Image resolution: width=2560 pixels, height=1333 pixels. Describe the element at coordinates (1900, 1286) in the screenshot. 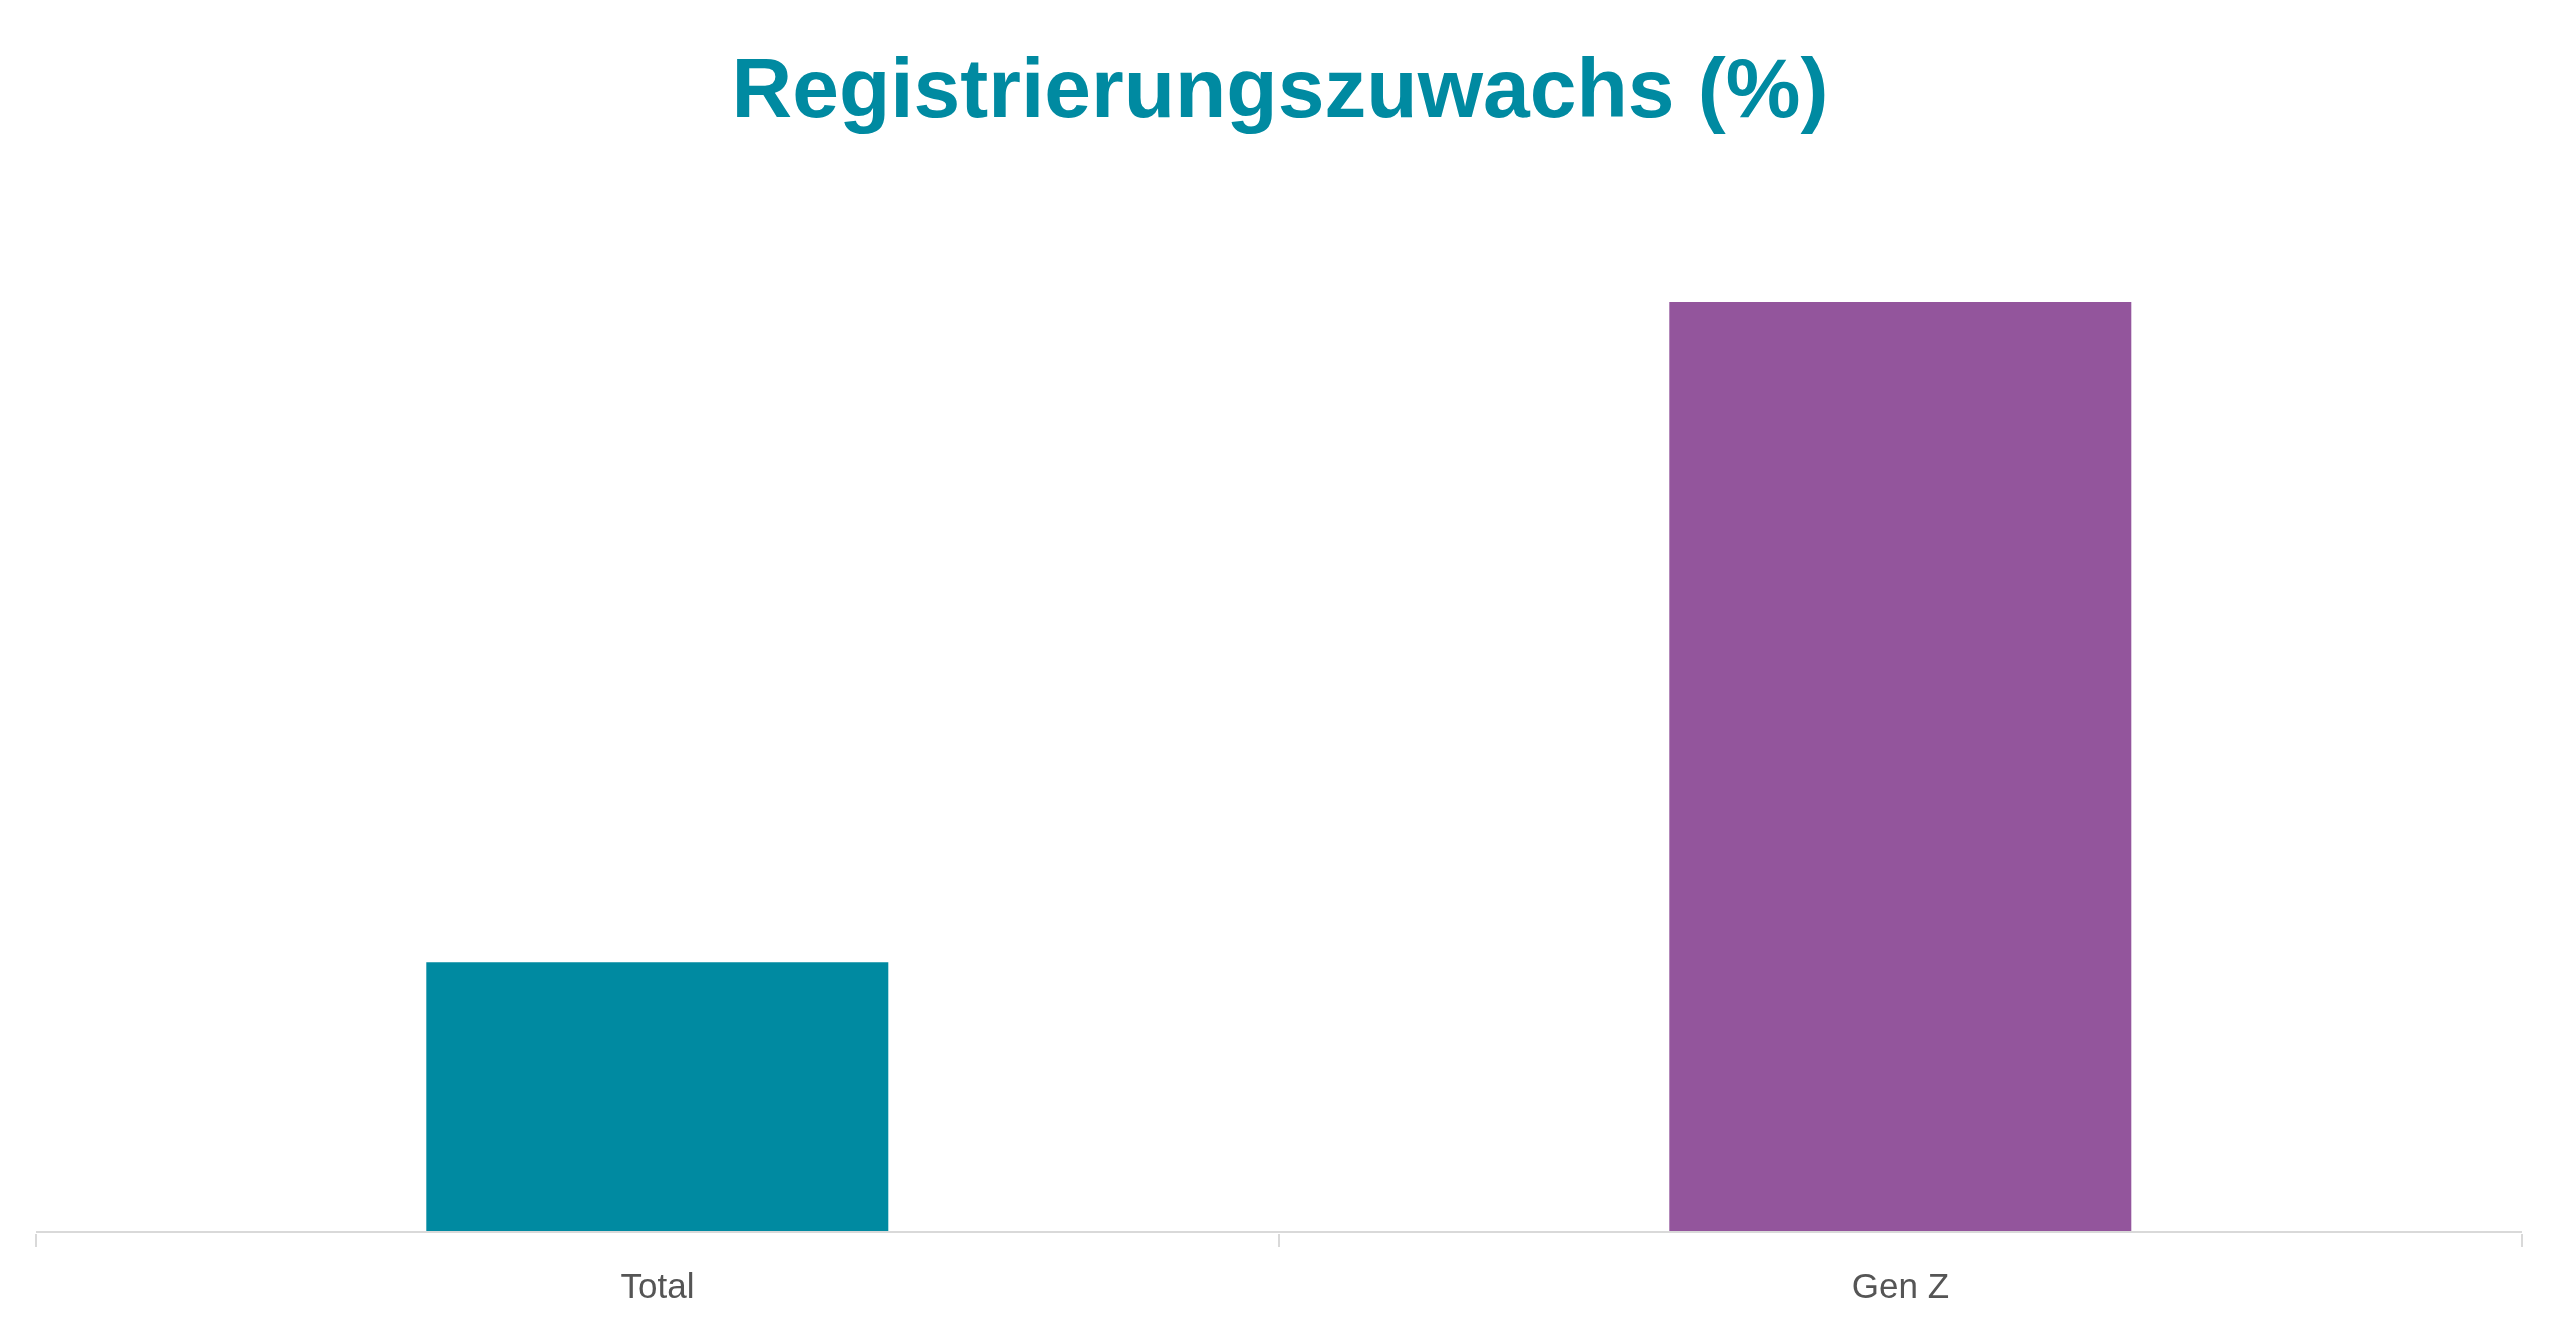

I see `x-tick-label: Gen Z` at that location.